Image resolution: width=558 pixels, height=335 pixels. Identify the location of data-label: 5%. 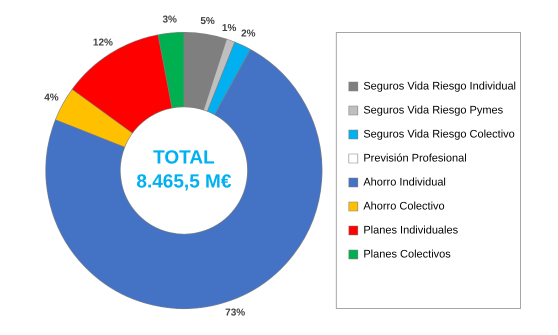
(207, 21).